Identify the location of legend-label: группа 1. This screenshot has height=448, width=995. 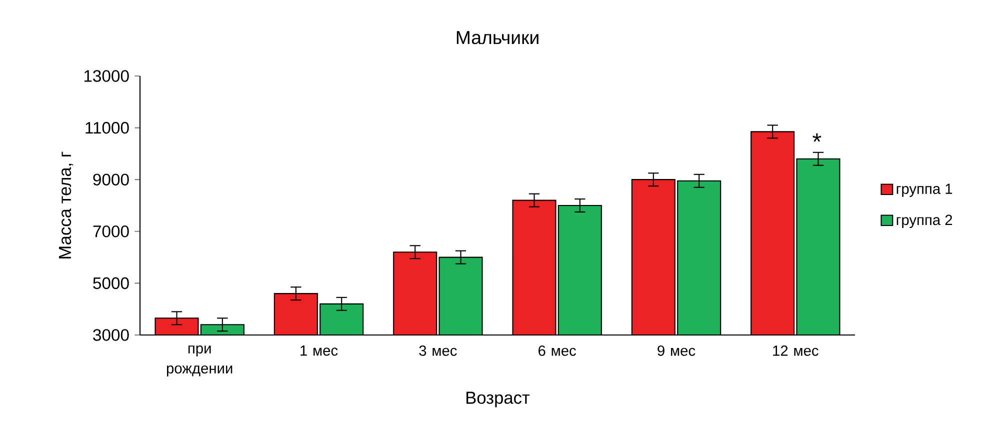
(924, 190).